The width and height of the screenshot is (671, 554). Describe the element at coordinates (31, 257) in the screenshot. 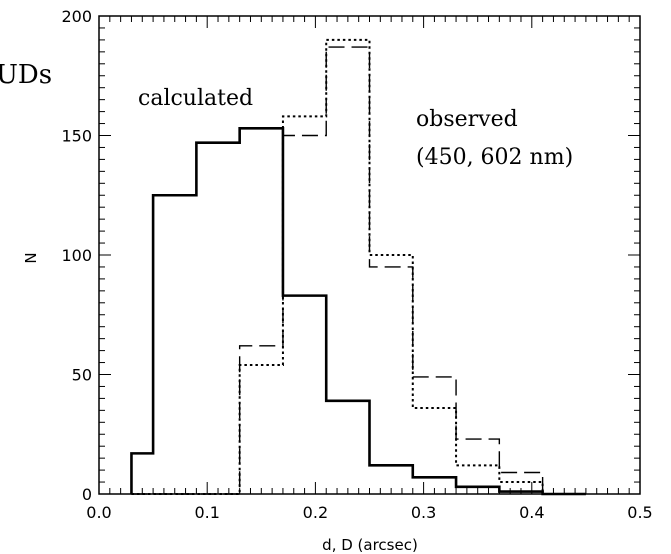

I see `y-axis-label: N` at that location.